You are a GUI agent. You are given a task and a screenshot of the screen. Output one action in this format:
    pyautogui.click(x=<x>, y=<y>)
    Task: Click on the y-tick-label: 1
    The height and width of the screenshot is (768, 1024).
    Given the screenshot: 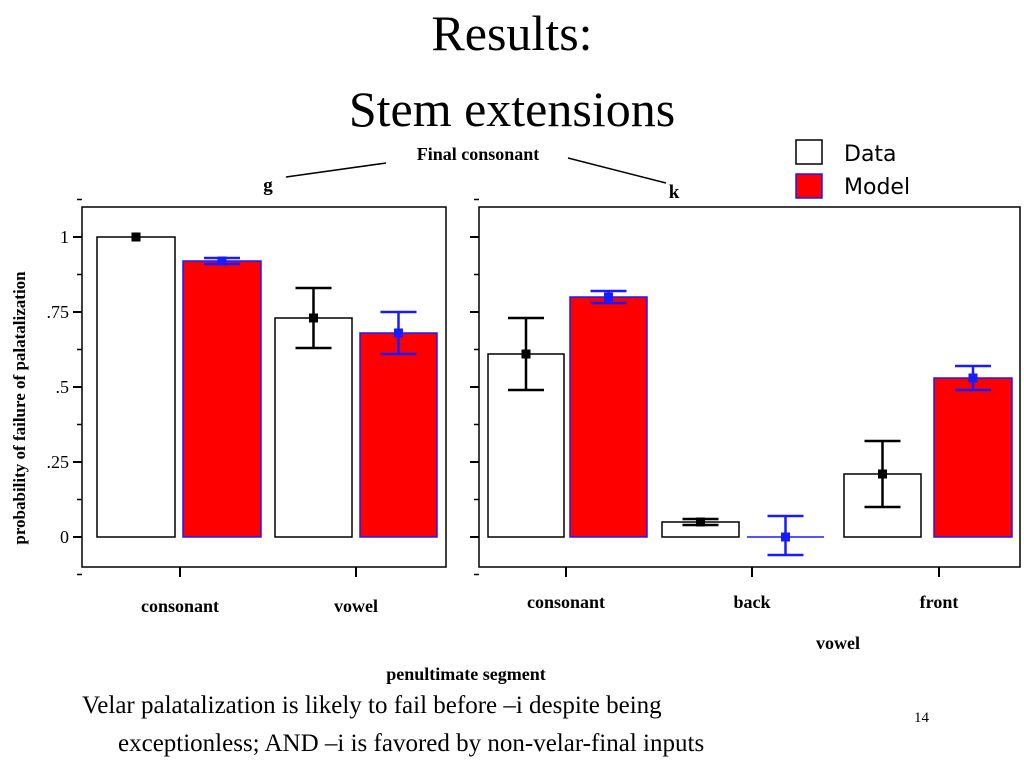 What is the action you would take?
    pyautogui.click(x=64, y=237)
    